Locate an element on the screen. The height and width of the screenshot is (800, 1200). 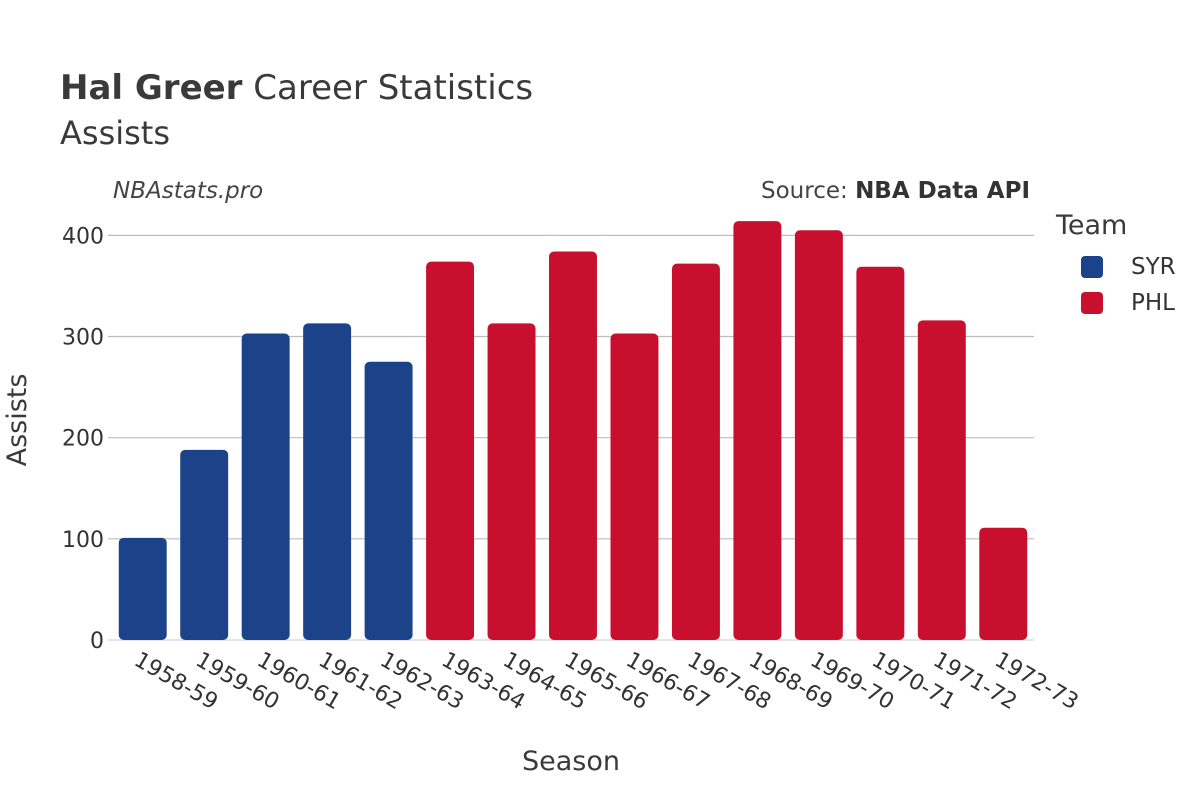
legend-item-syr: SYR is located at coordinates (1116, 267).